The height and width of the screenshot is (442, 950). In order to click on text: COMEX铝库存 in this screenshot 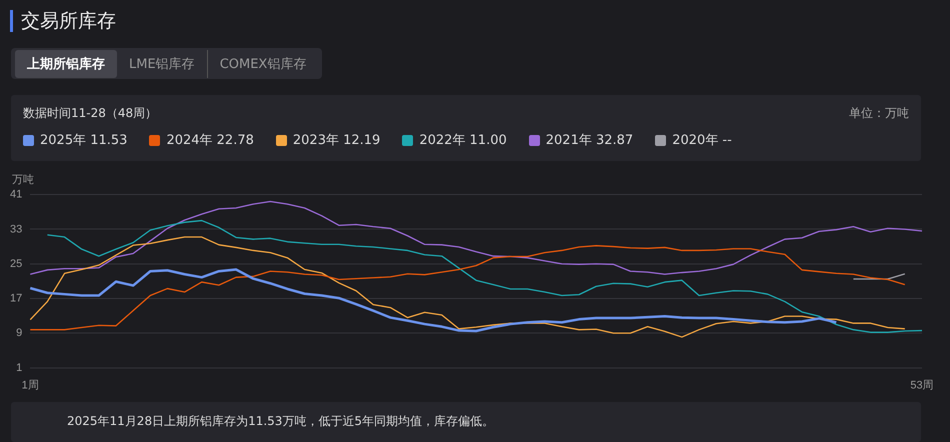, I will do `click(262, 64)`.